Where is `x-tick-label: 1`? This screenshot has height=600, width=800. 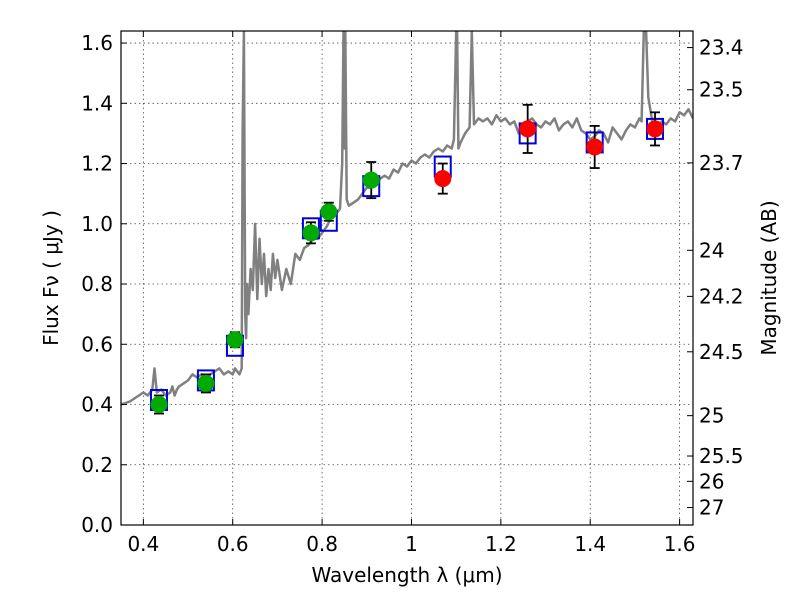 x-tick-label: 1 is located at coordinates (411, 544).